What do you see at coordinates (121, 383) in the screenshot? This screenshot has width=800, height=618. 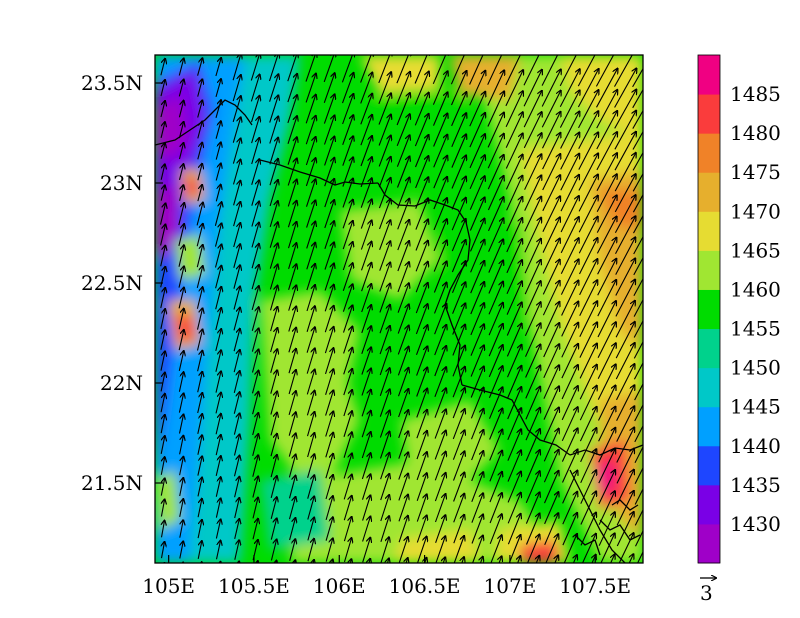 I see `y-tick-label: 22N` at bounding box center [121, 383].